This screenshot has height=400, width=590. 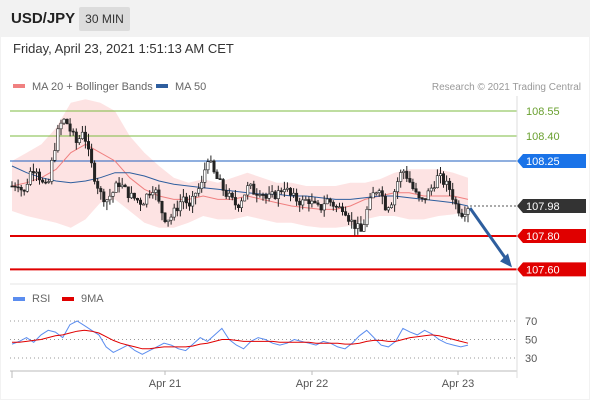 I want to click on timeframe-badge: 30 MIN, so click(x=104, y=19).